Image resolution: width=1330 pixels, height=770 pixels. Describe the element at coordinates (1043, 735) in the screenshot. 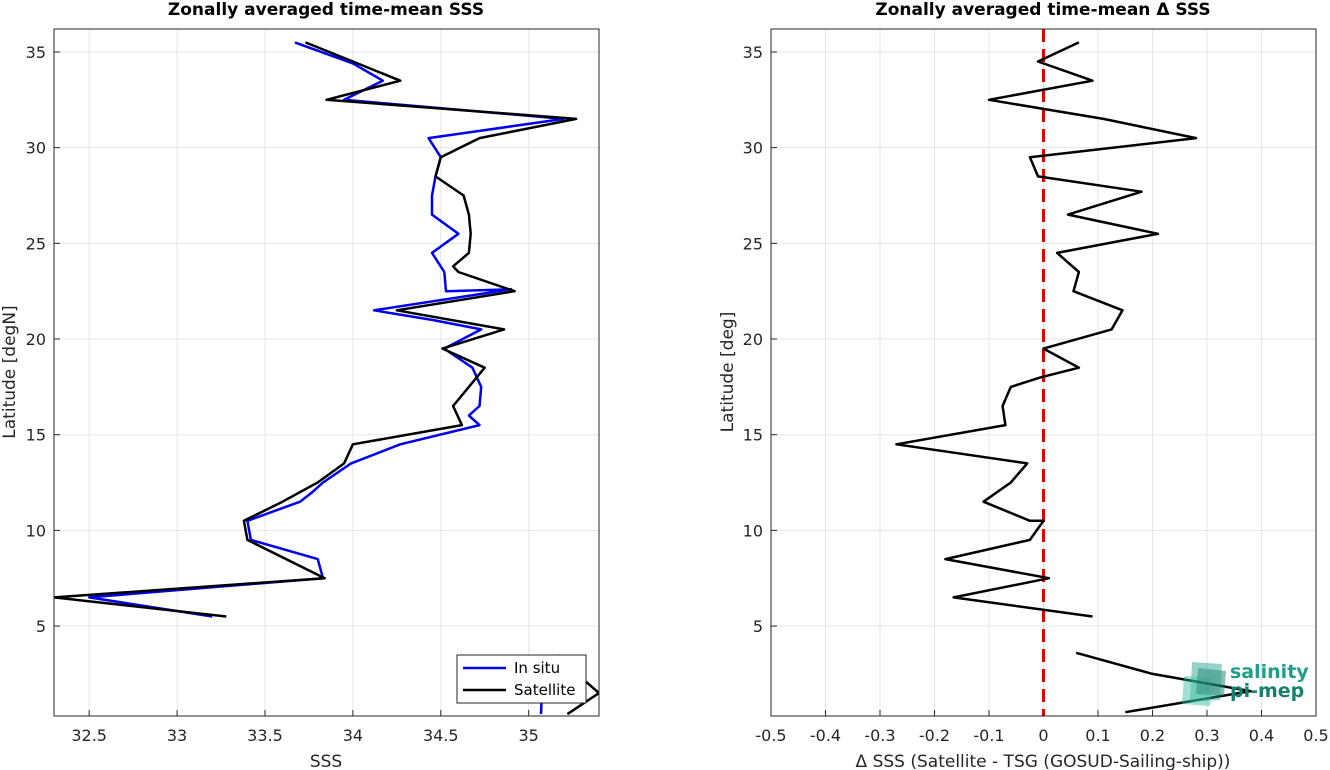

I see `right-x-tick-label: 0` at that location.